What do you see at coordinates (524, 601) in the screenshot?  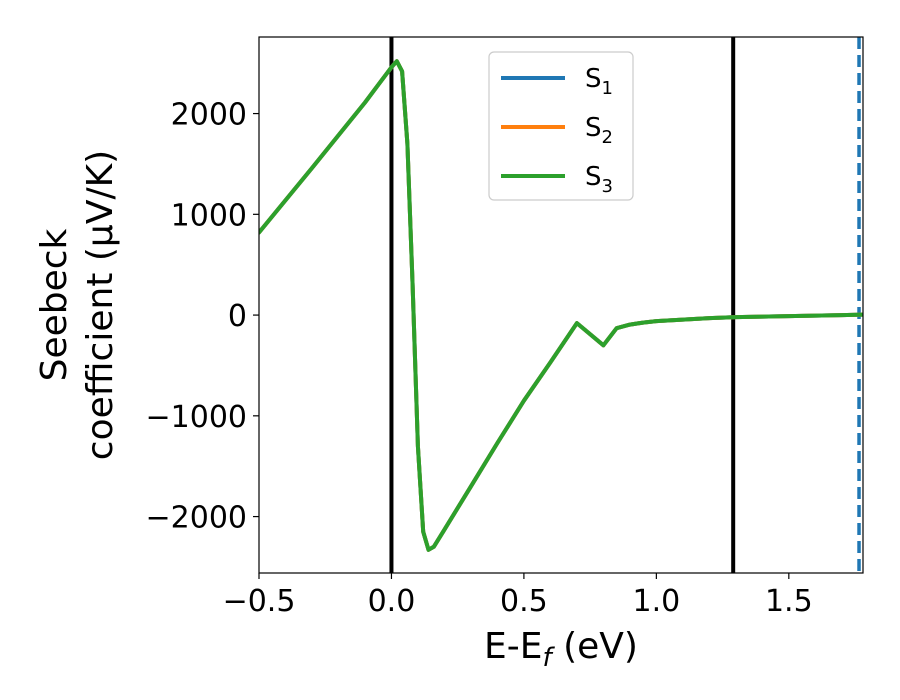 I see `x-tick-label: 0.5` at bounding box center [524, 601].